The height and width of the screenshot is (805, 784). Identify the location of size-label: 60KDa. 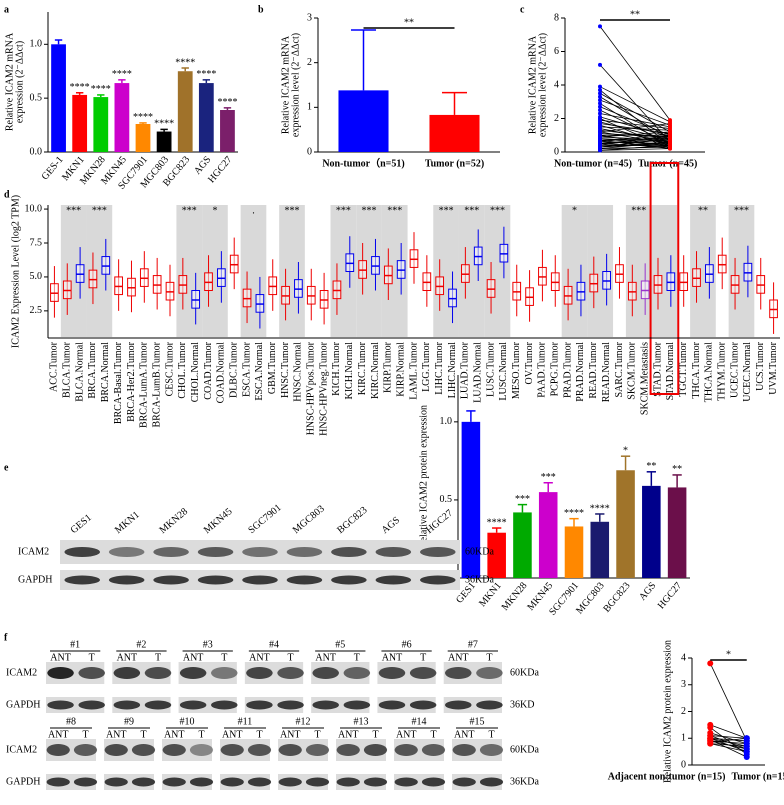
(524, 749).